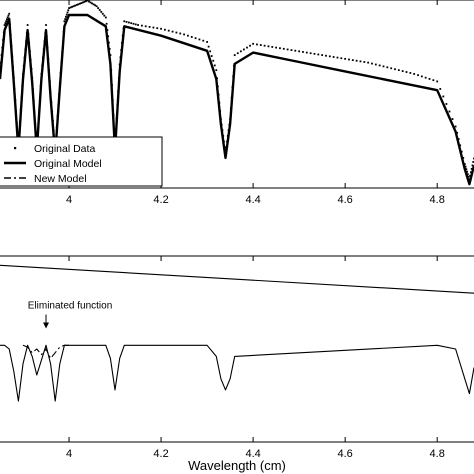 The width and height of the screenshot is (474, 474). Describe the element at coordinates (437, 454) in the screenshot. I see `x-tick-label: 4.8` at that location.